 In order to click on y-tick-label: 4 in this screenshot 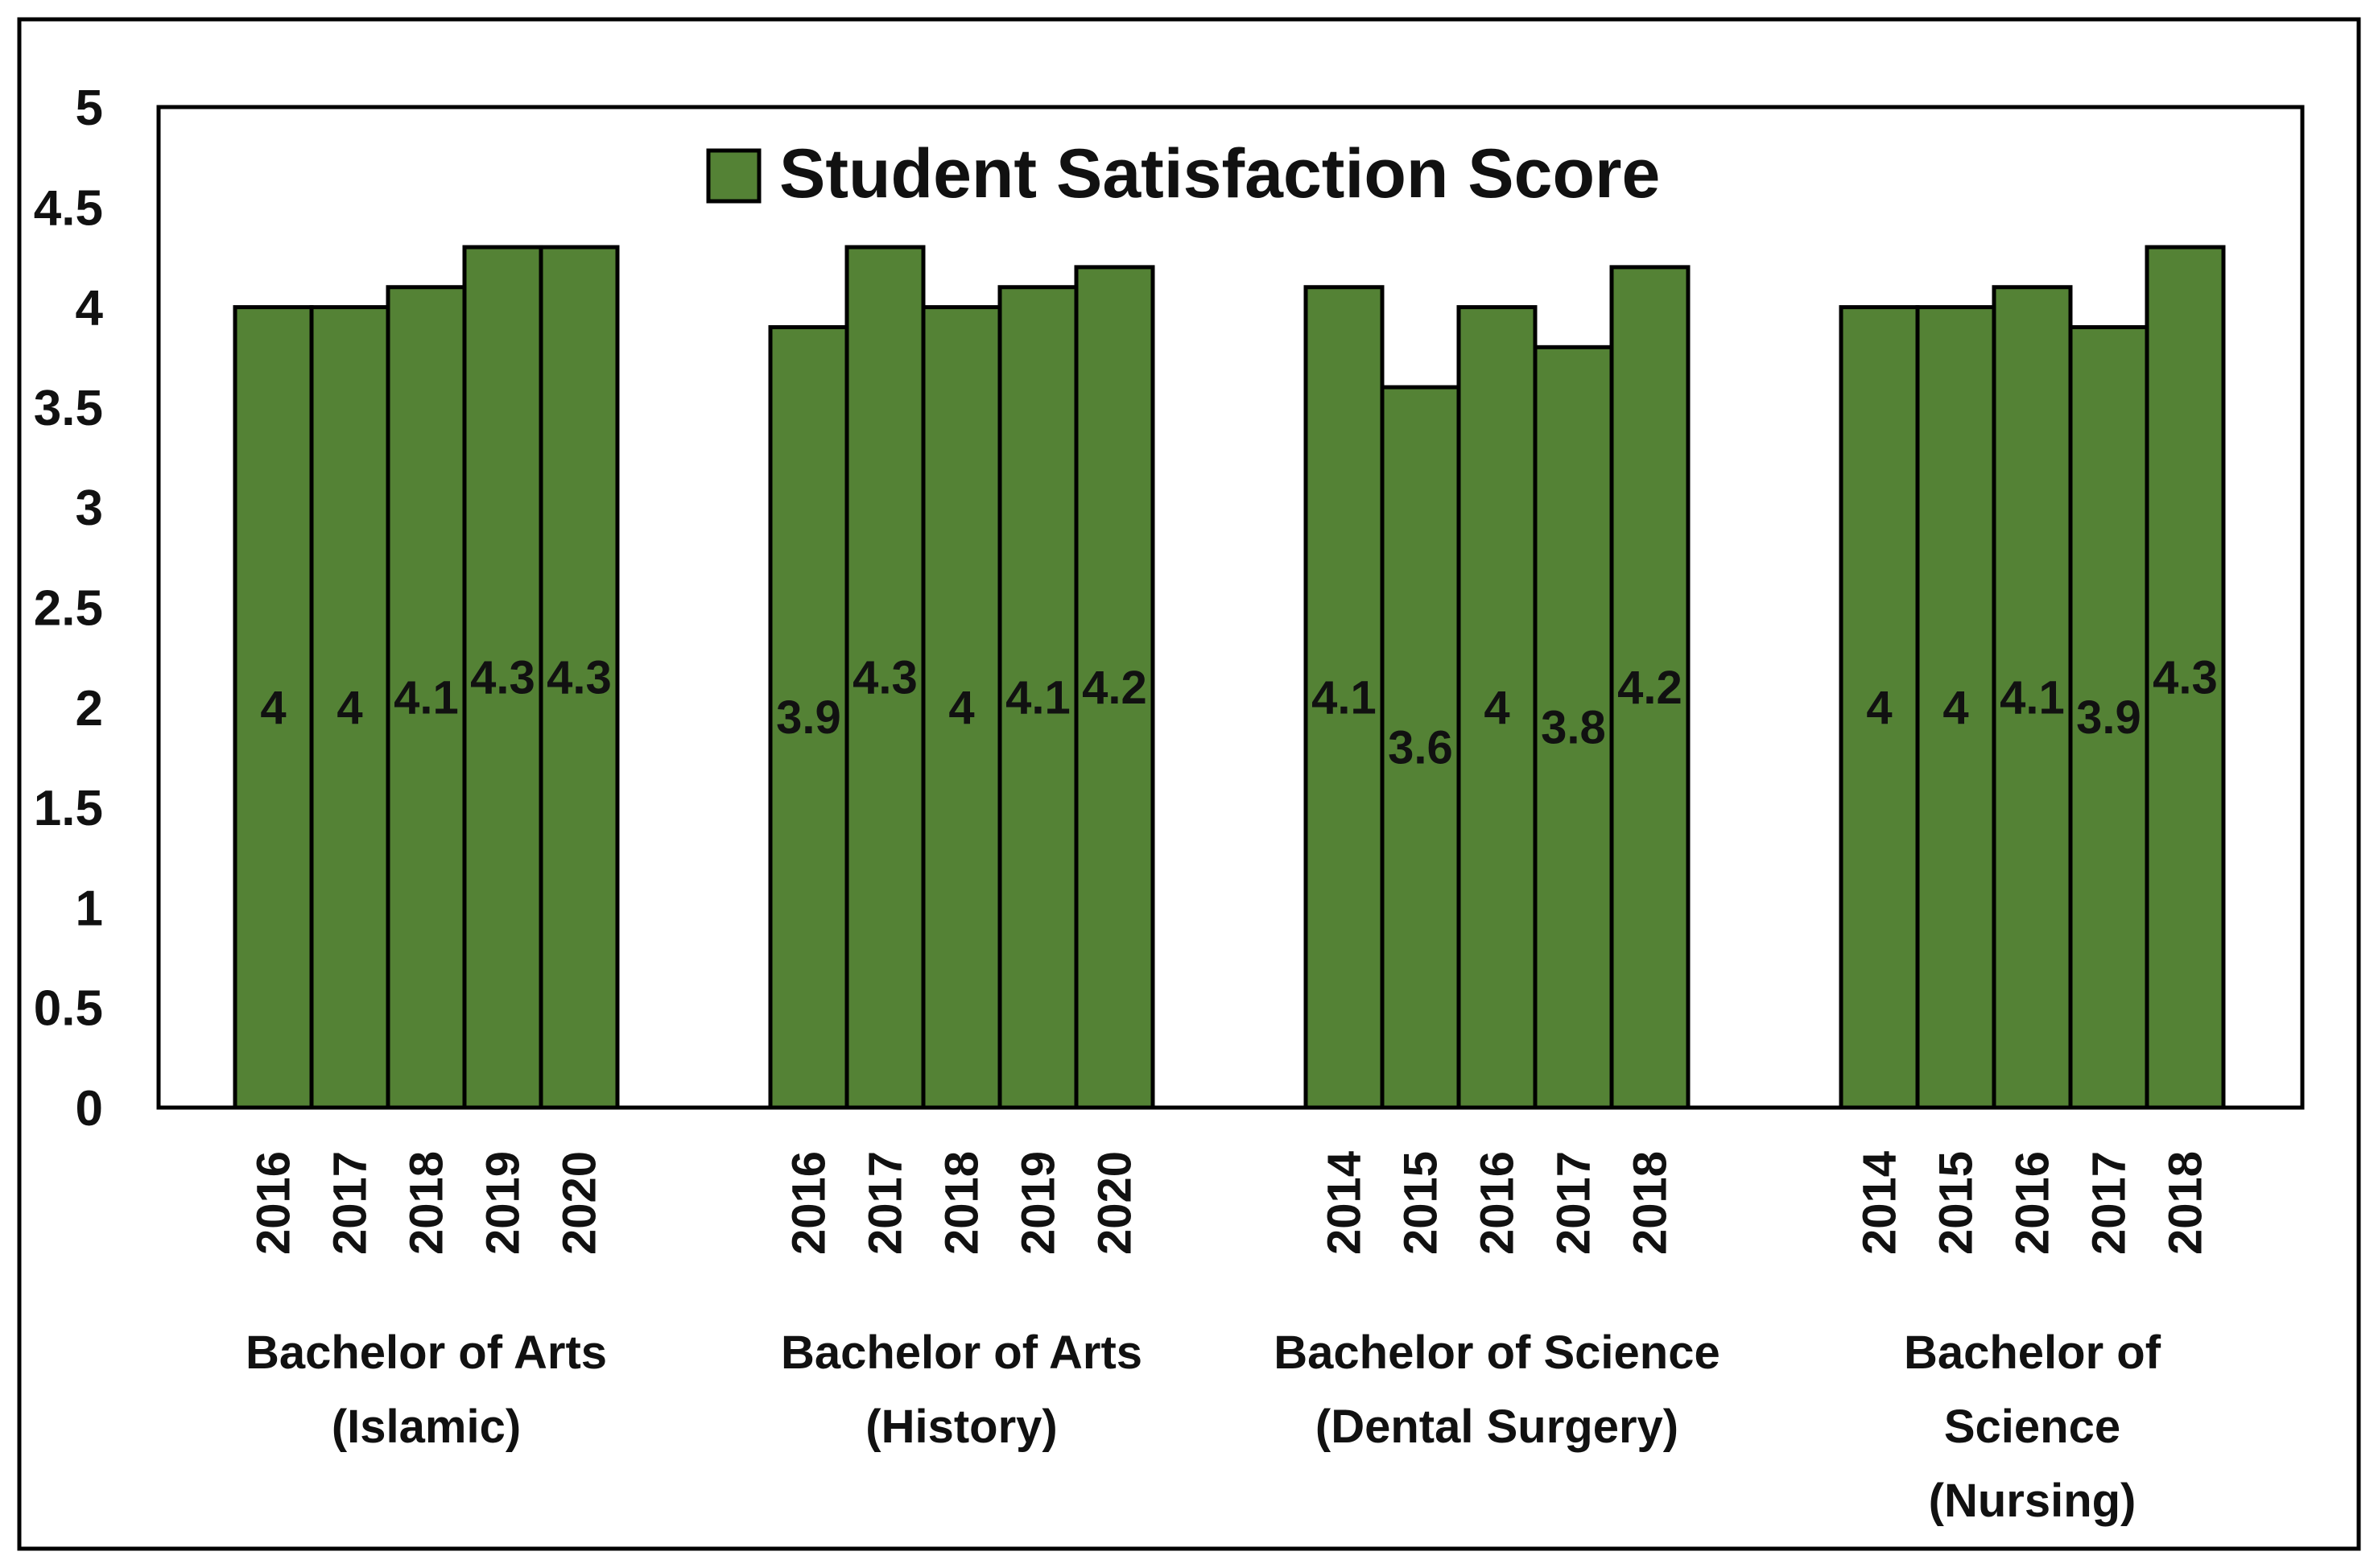, I will do `click(90, 308)`.